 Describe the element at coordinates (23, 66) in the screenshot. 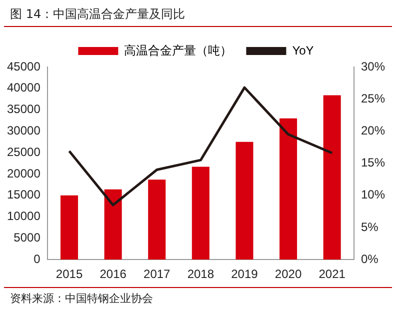

I see `y-tick-label: 45000` at that location.